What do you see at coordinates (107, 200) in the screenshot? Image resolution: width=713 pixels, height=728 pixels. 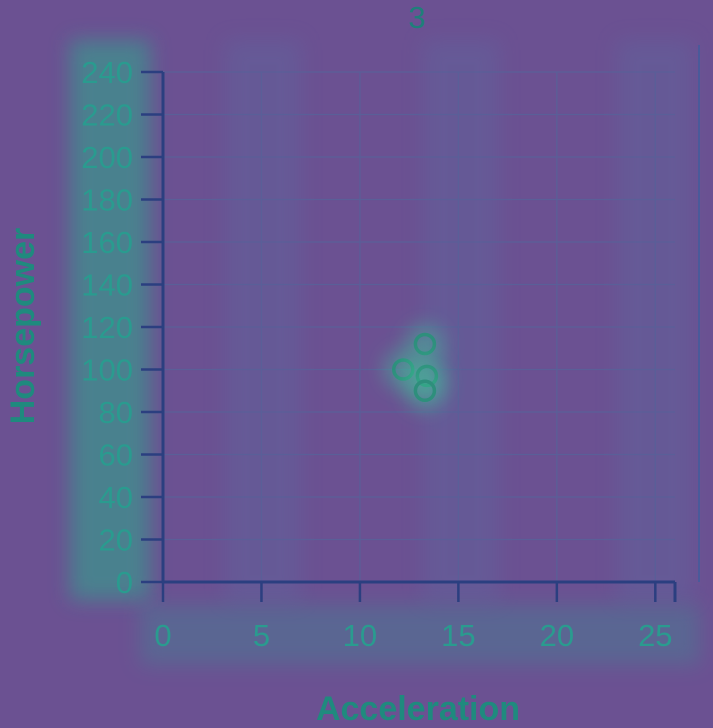 I see `y-tick-label-180: 180` at bounding box center [107, 200].